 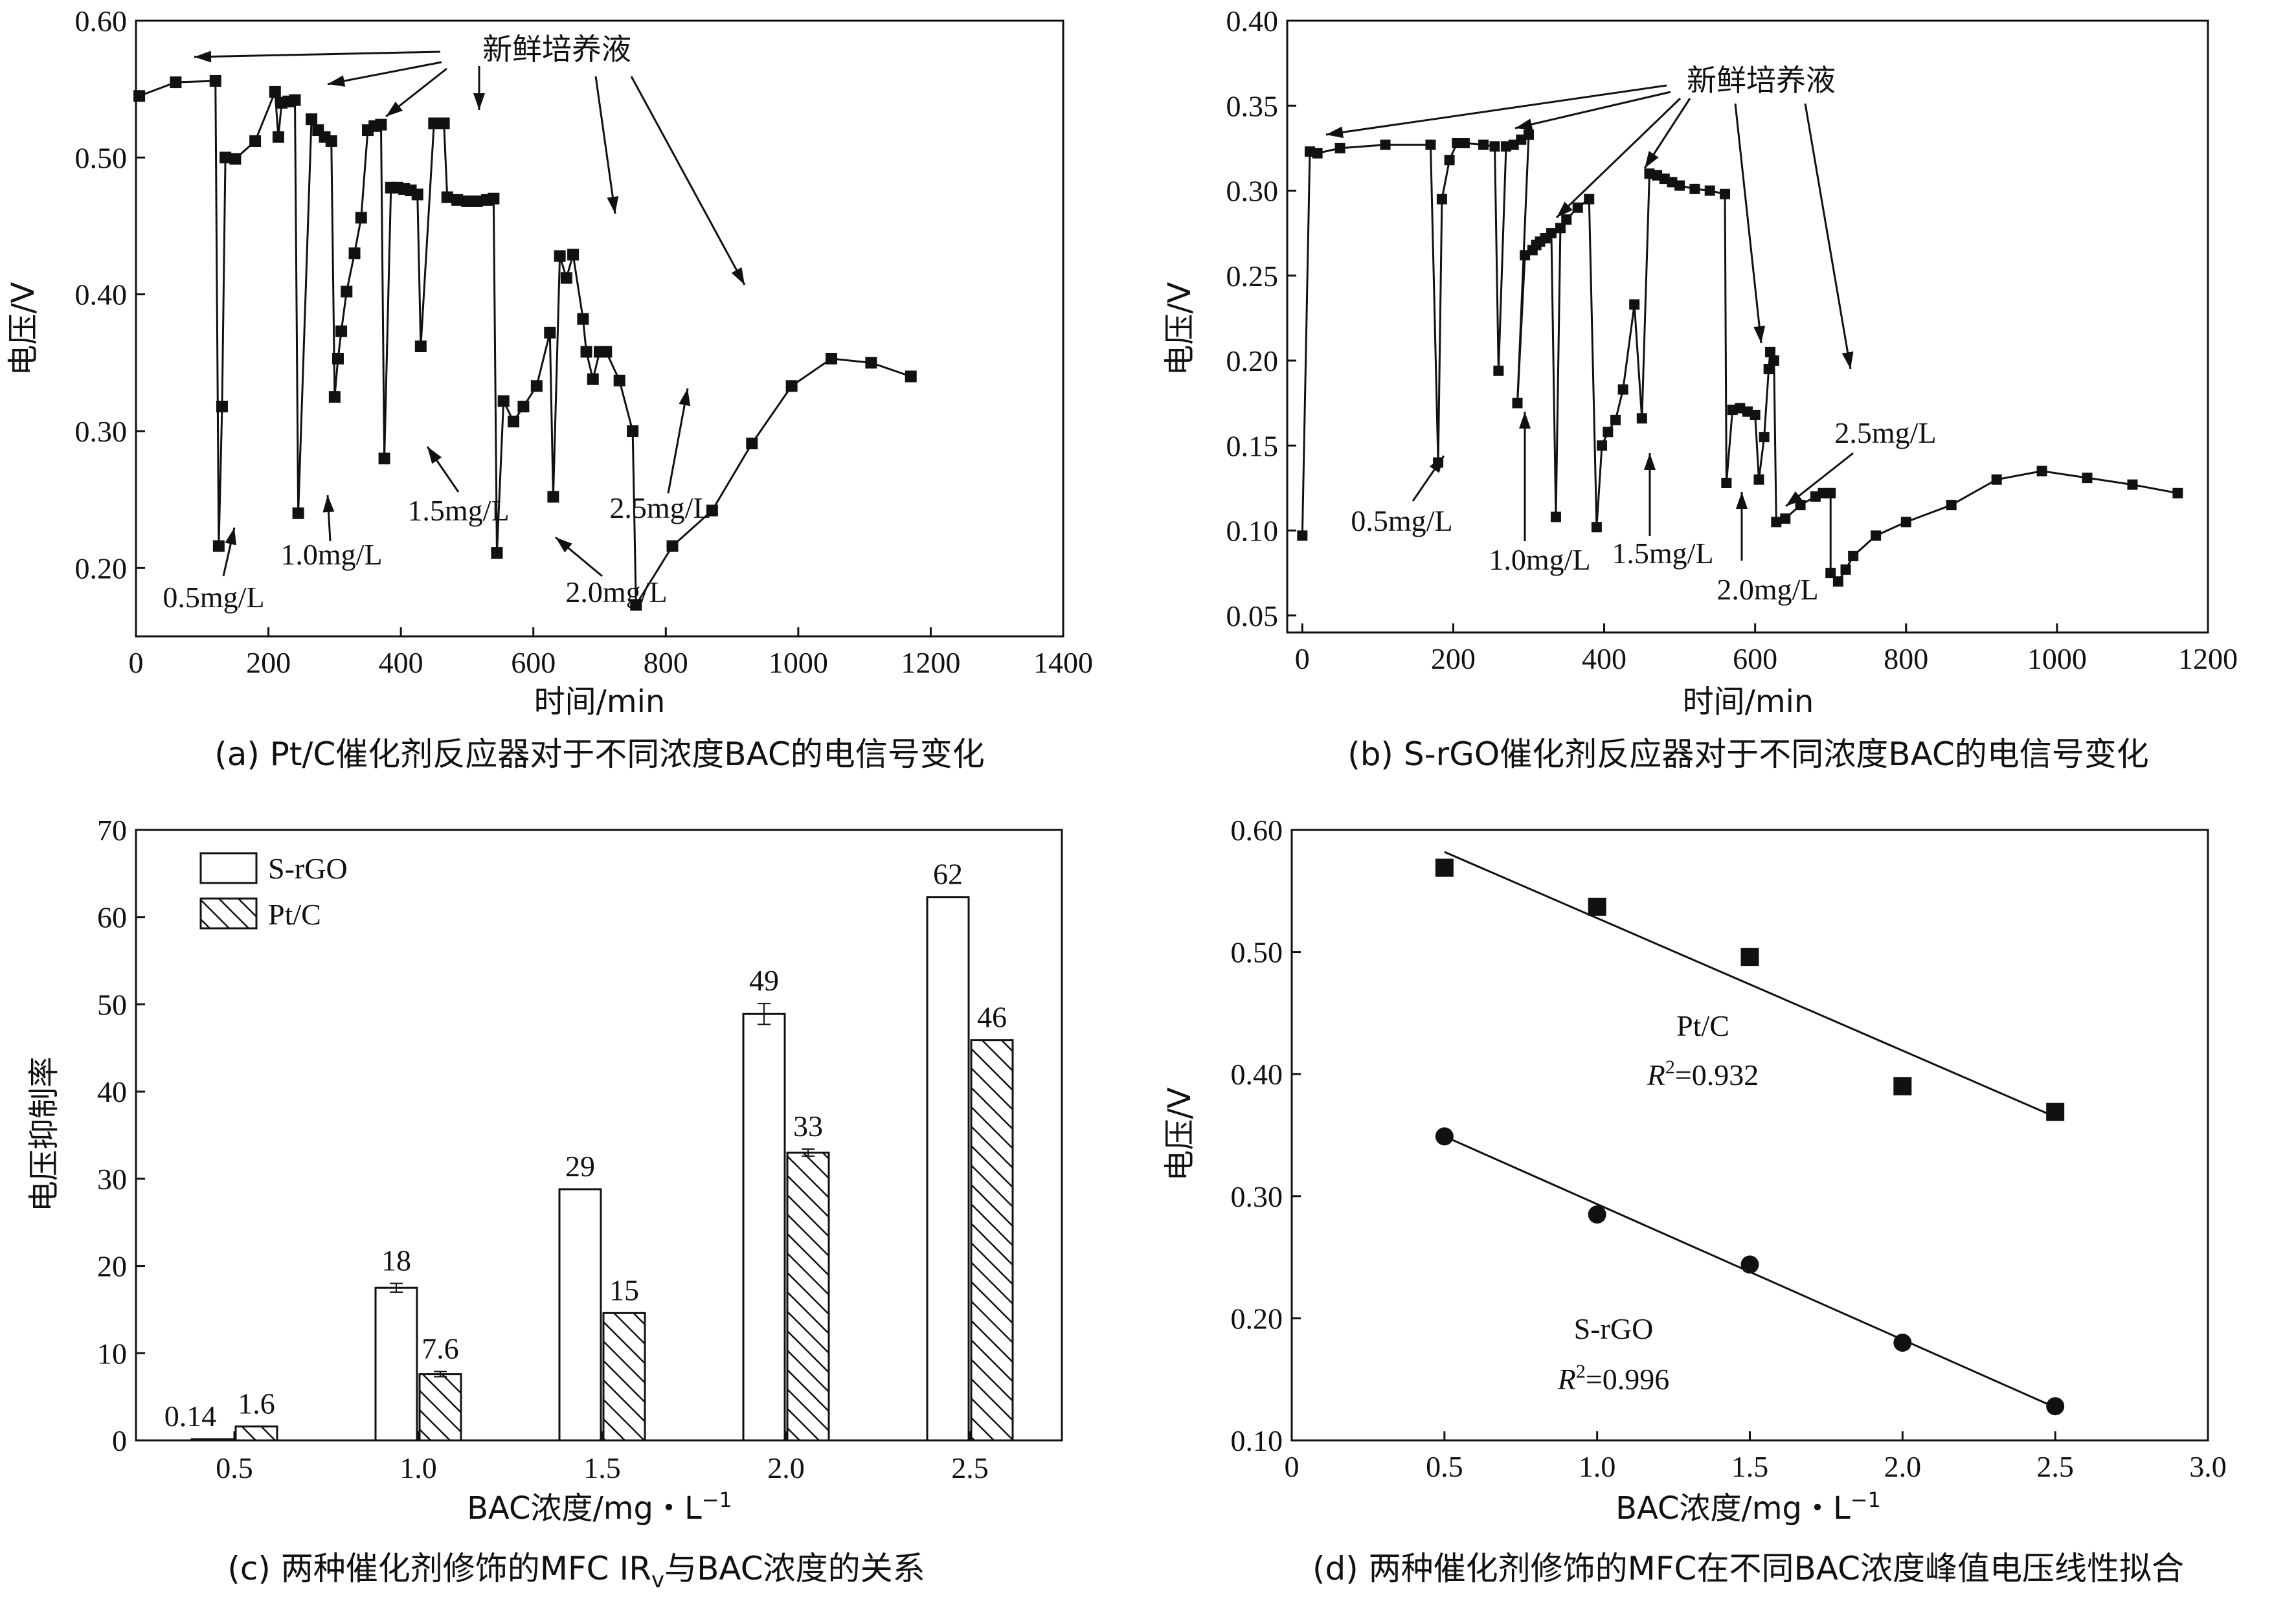 What do you see at coordinates (234, 1467) in the screenshot?
I see `x-tick-label: 0.5` at bounding box center [234, 1467].